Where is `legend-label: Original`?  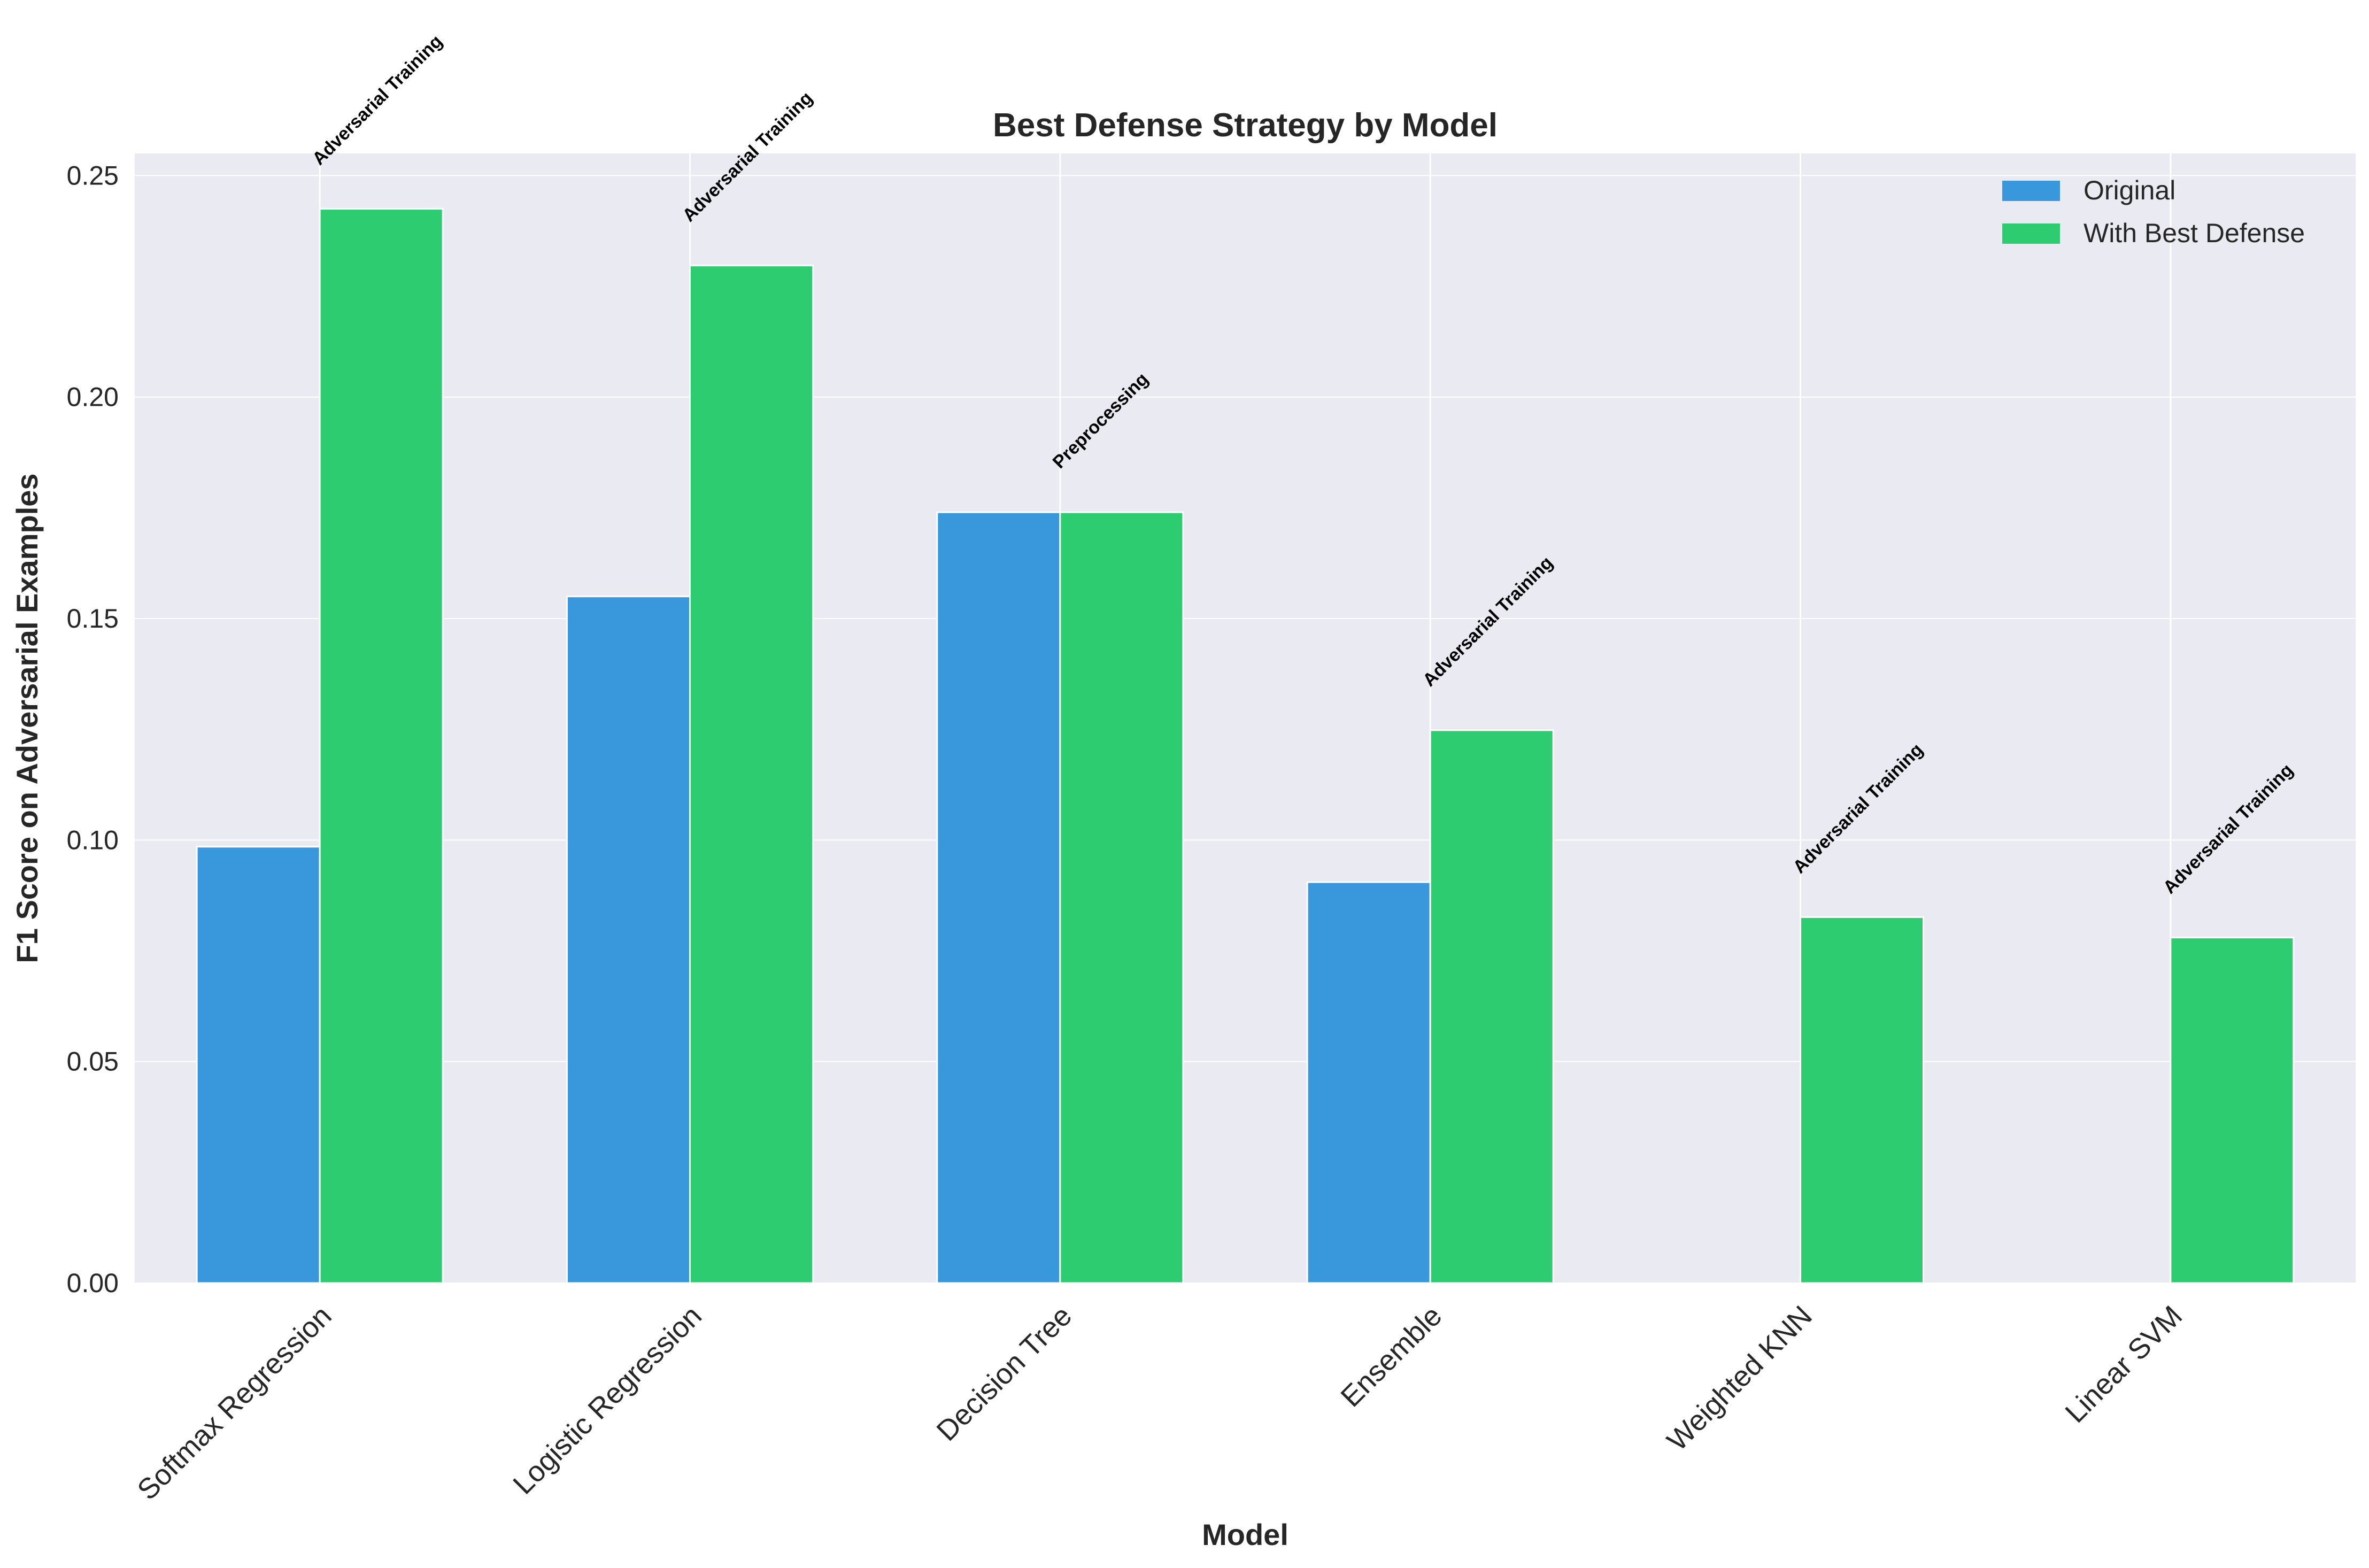
legend-label: Original is located at coordinates (2129, 190).